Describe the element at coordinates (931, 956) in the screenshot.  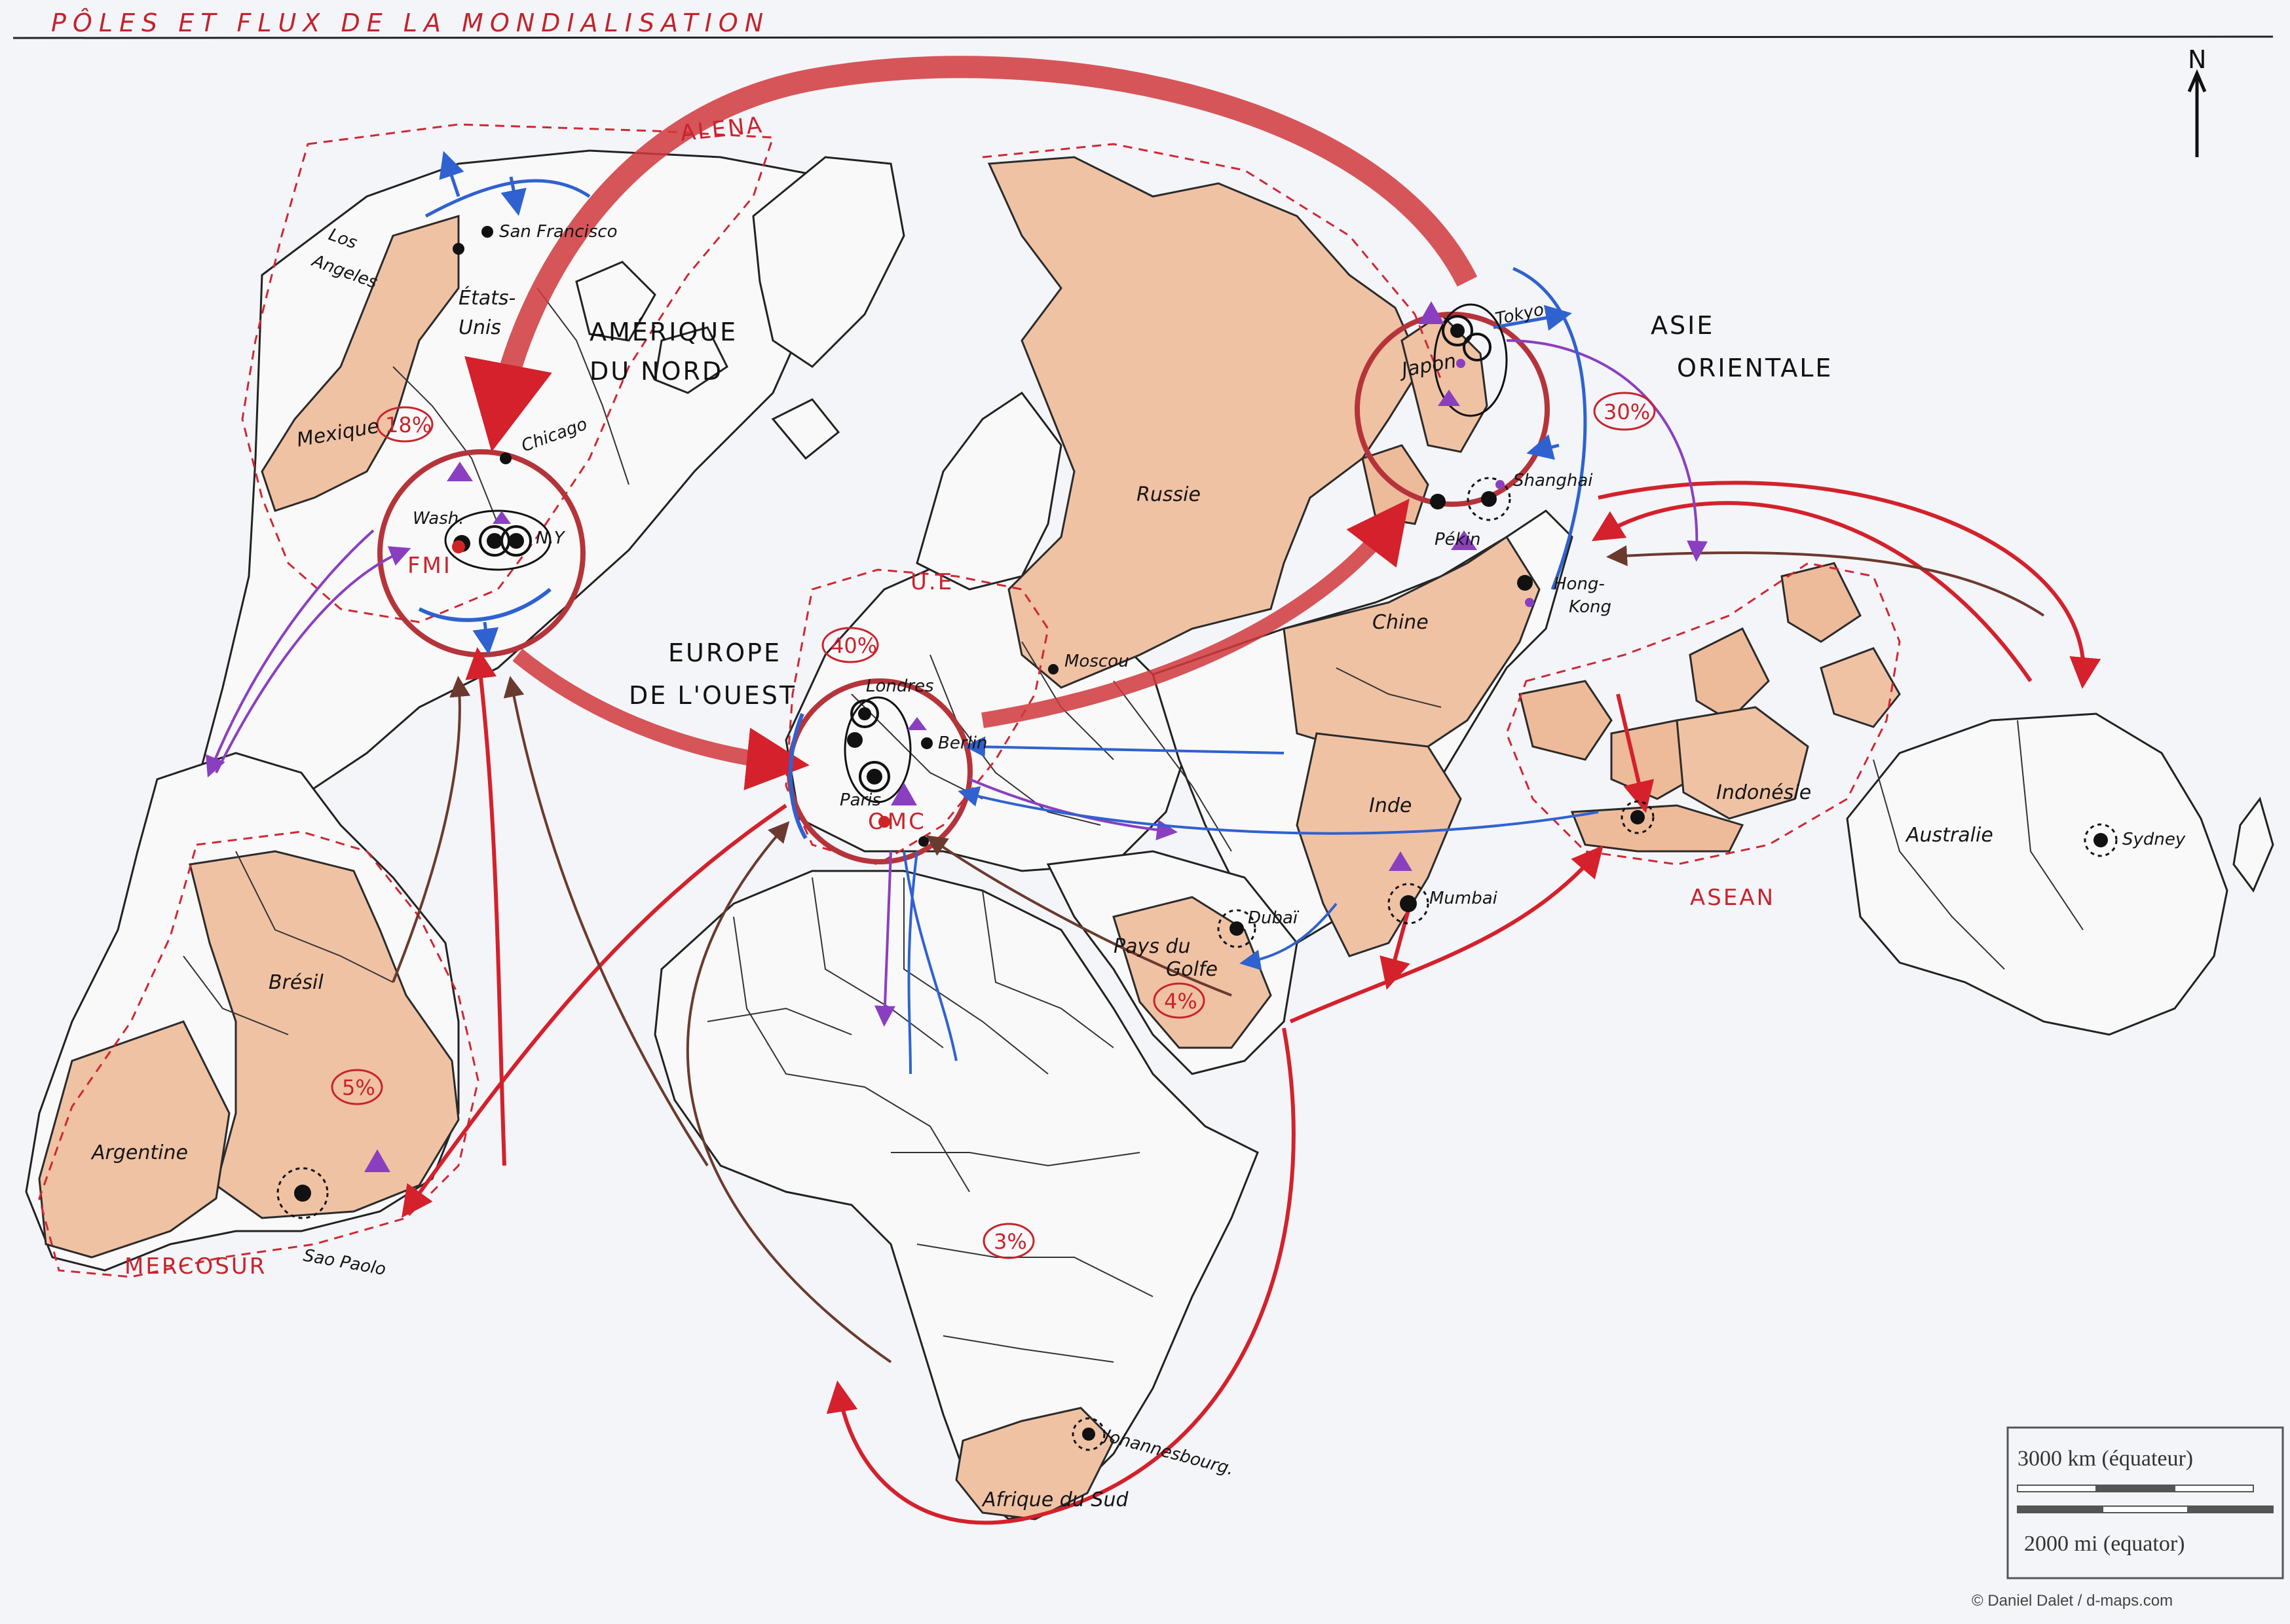
I see `flow-blue-europe-africa` at that location.